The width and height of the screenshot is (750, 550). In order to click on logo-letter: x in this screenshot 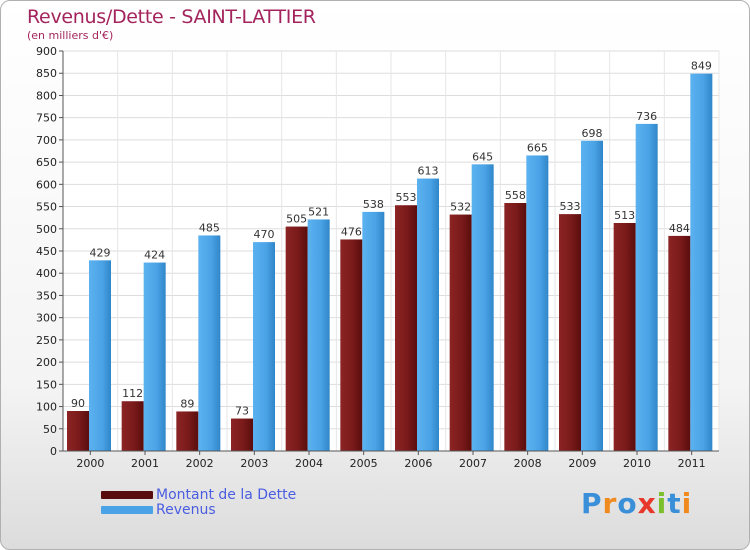, I will do `click(647, 503)`.